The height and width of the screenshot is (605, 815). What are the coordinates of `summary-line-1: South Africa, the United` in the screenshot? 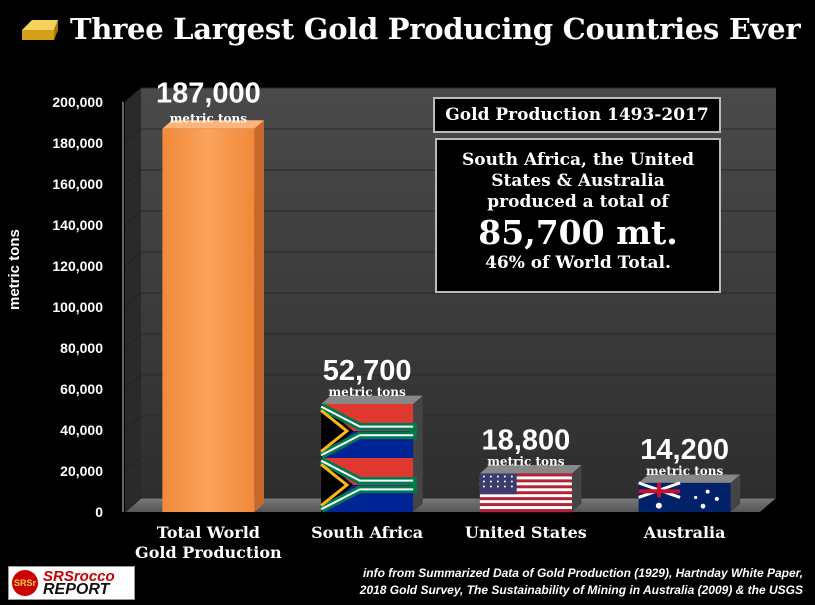 It's located at (578, 160).